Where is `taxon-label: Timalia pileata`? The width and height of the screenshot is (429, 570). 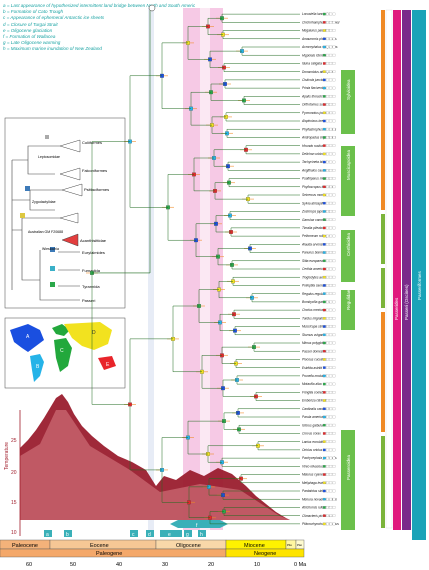
taxon-label: Timalia pileata is located at coordinates (312, 228).